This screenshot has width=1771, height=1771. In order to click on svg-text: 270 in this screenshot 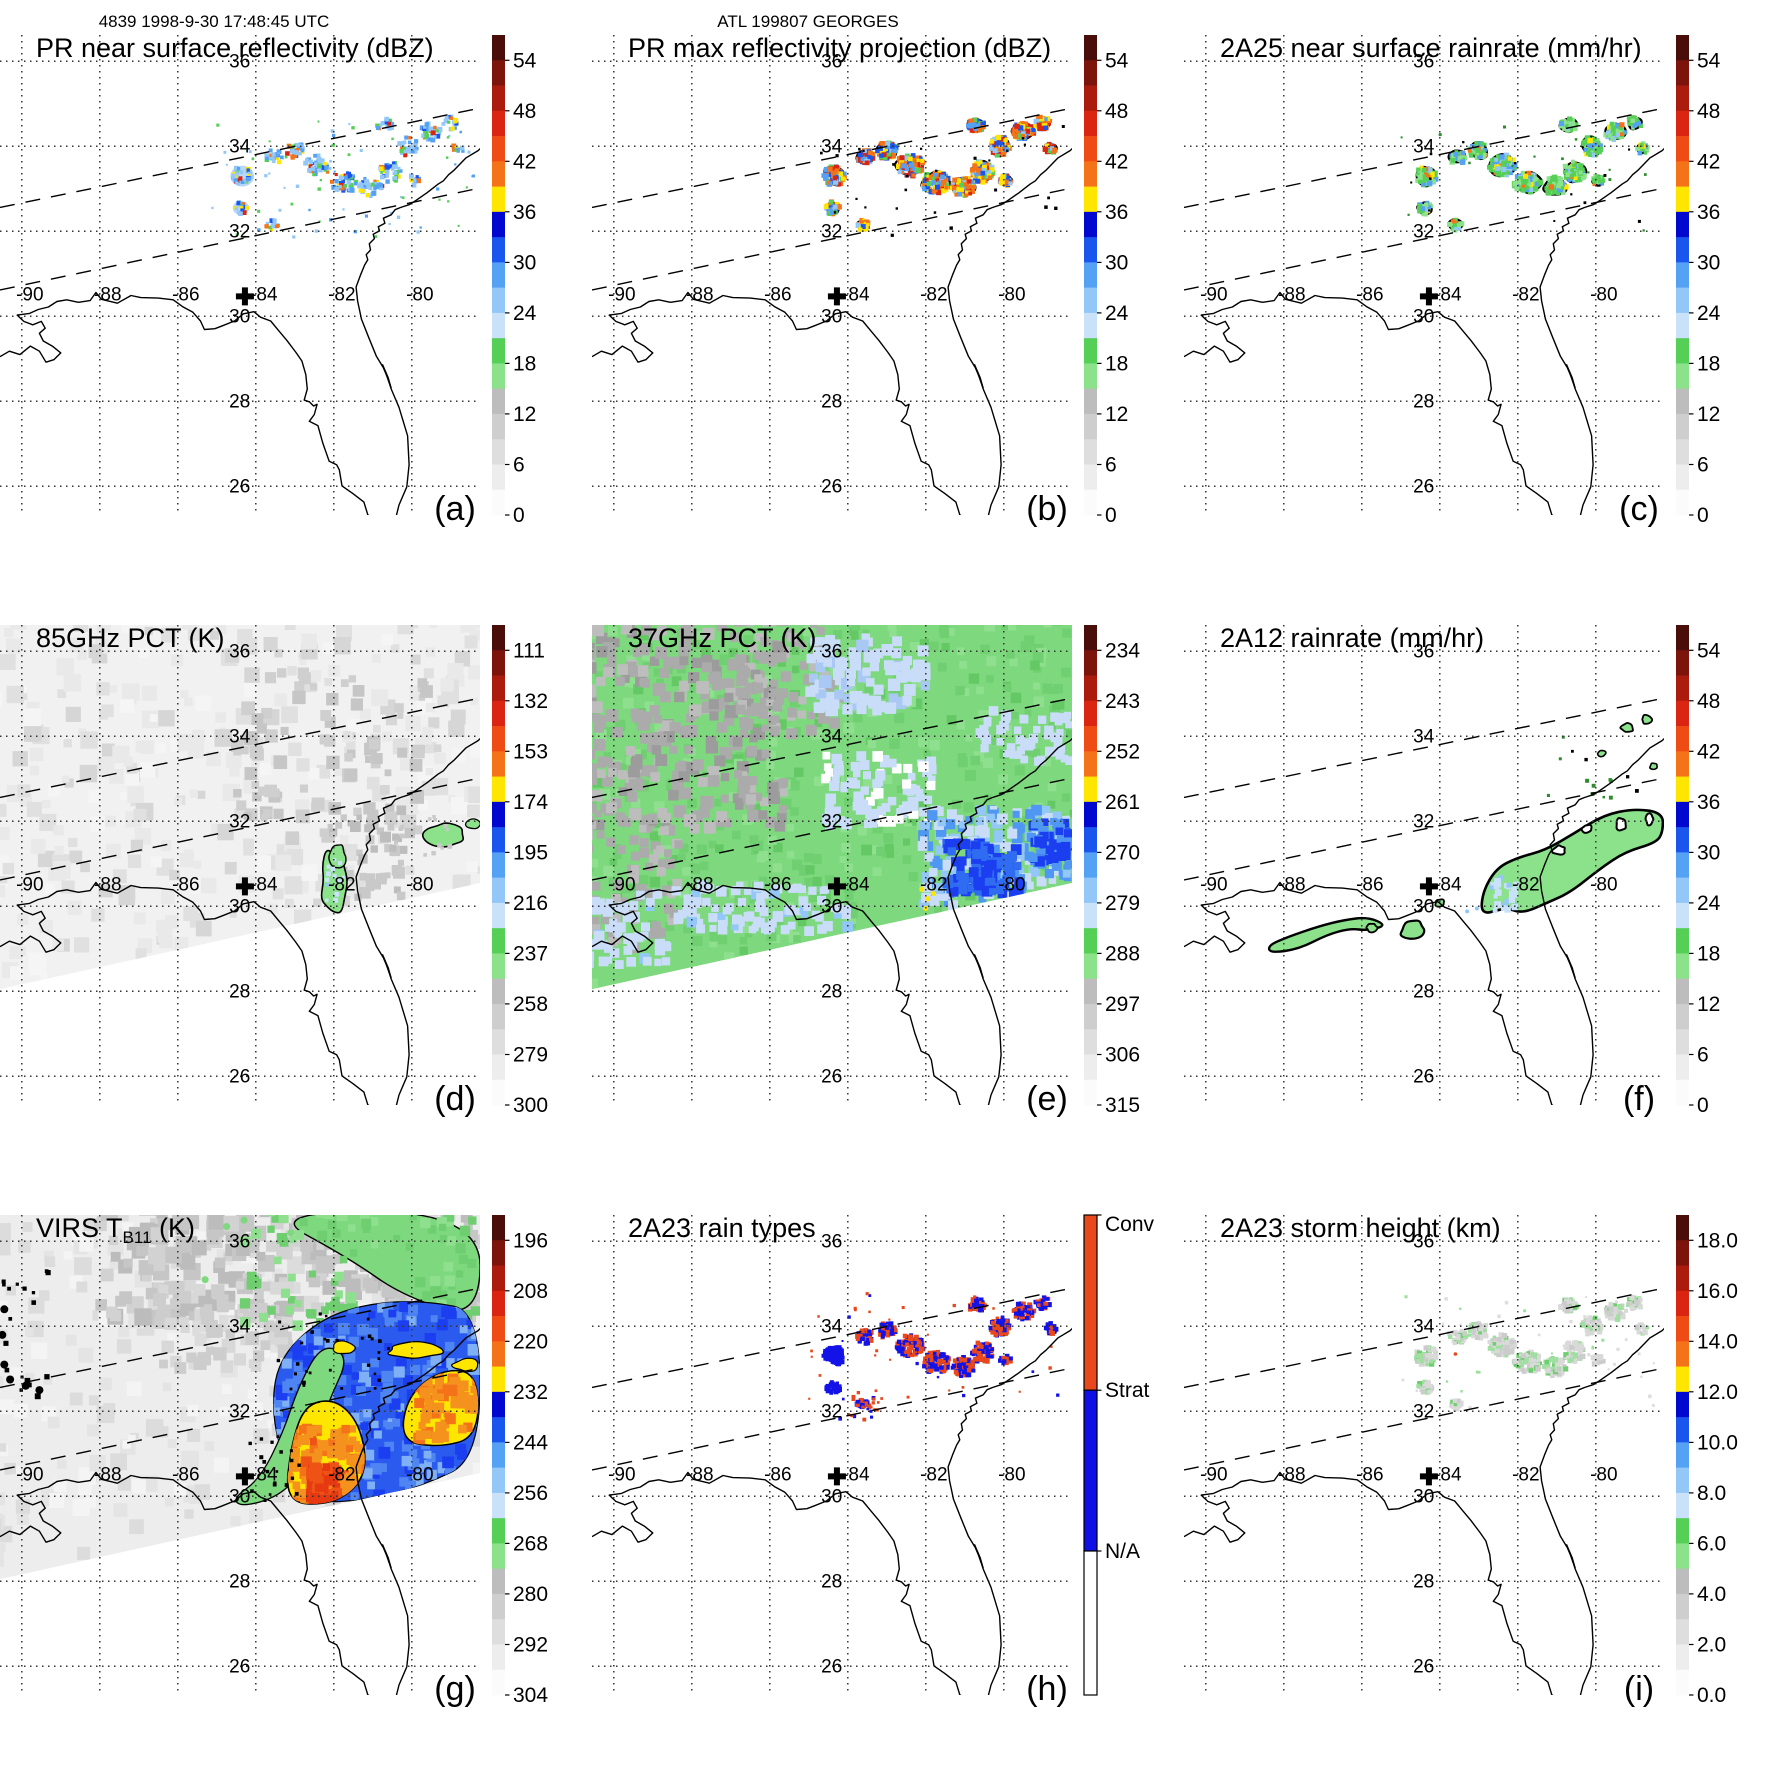, I will do `click(1122, 852)`.